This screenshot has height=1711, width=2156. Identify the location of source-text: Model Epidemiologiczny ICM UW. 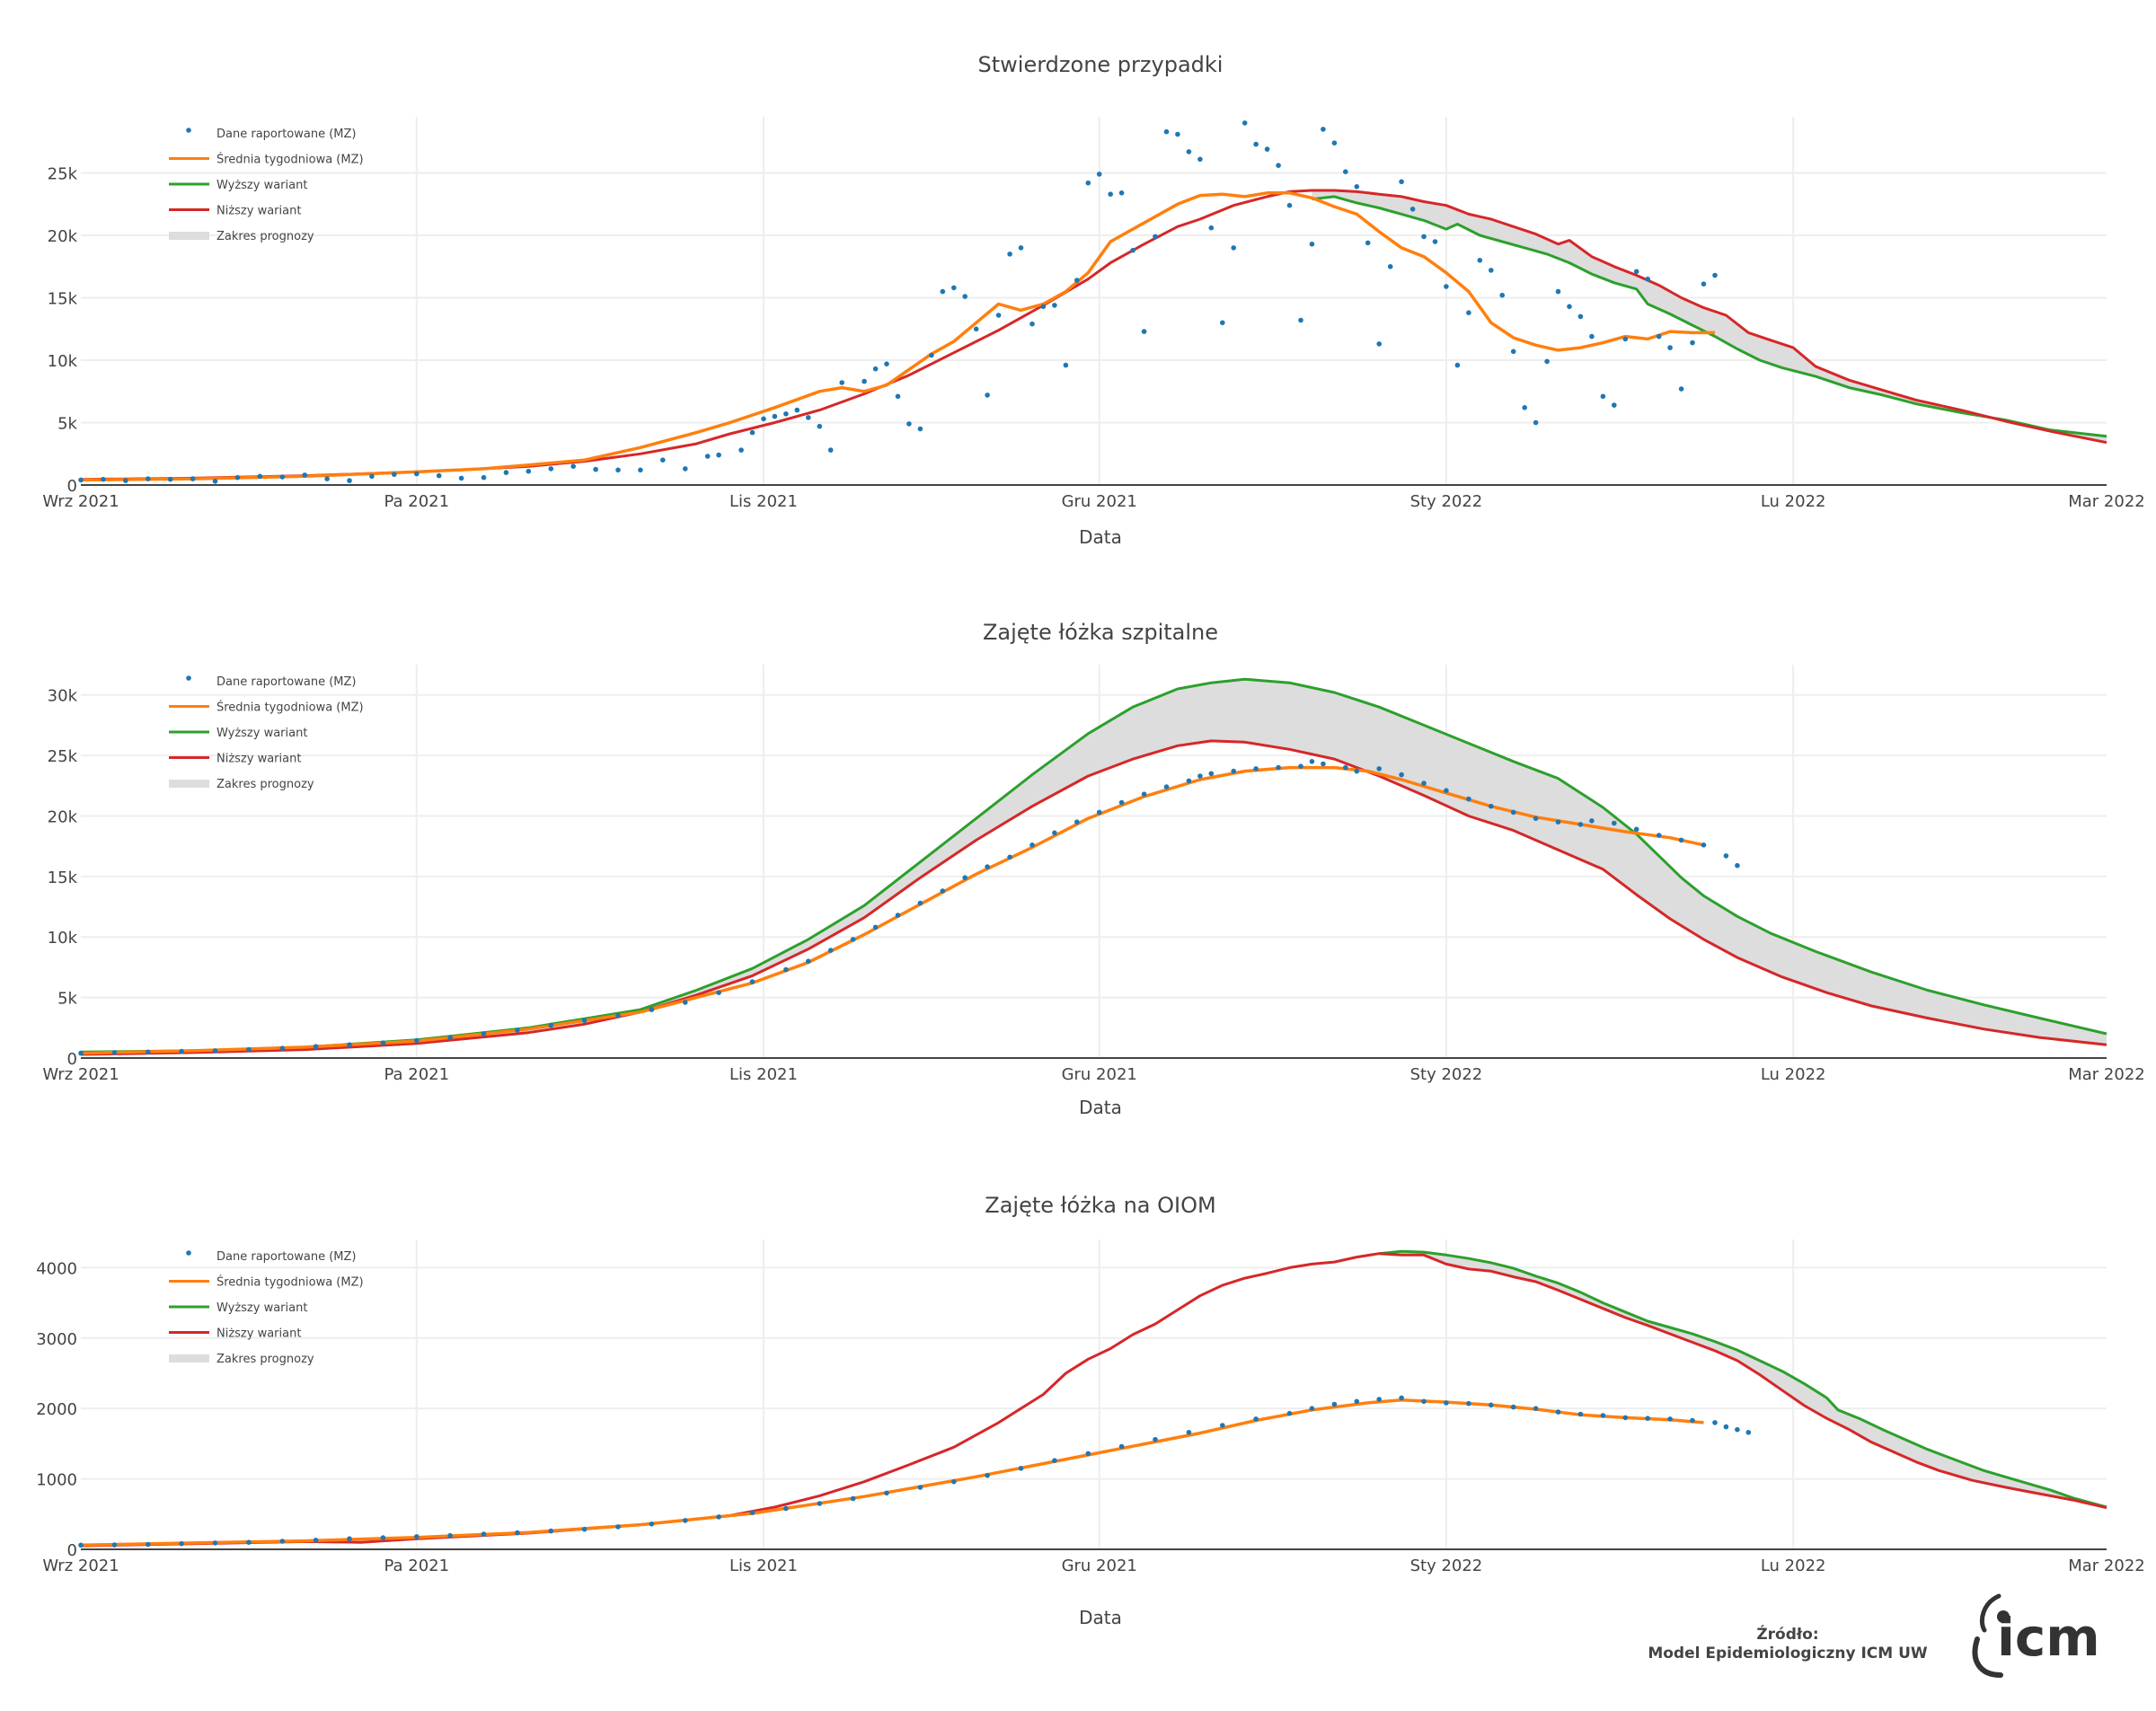
(1788, 1653).